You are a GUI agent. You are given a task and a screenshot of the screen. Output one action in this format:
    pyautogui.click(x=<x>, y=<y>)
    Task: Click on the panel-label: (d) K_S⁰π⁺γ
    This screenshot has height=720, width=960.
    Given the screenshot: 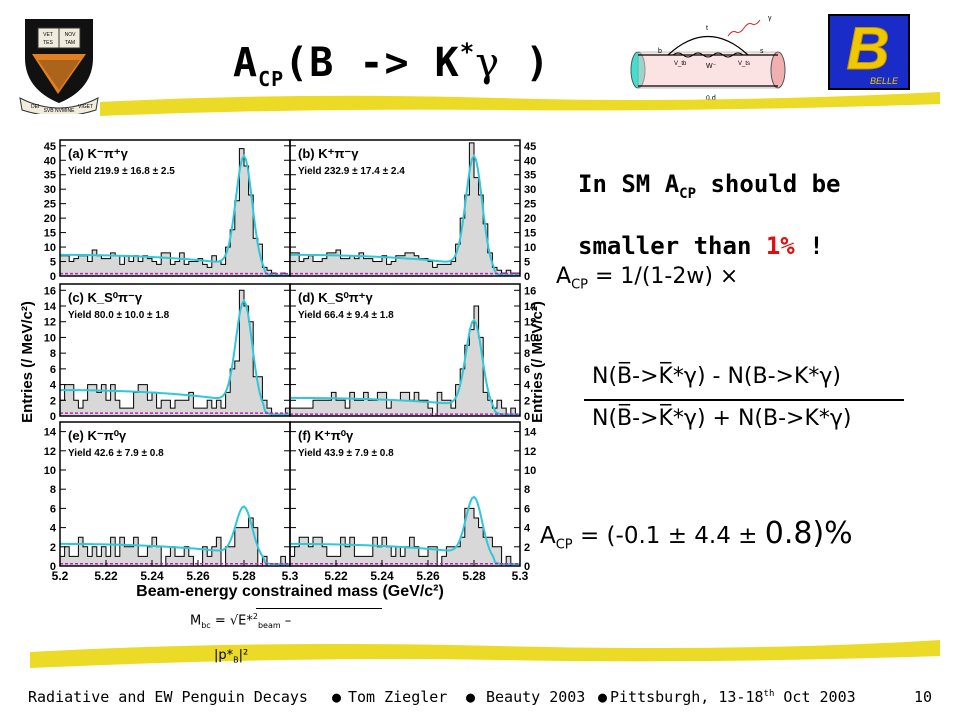 What is the action you would take?
    pyautogui.click(x=336, y=297)
    